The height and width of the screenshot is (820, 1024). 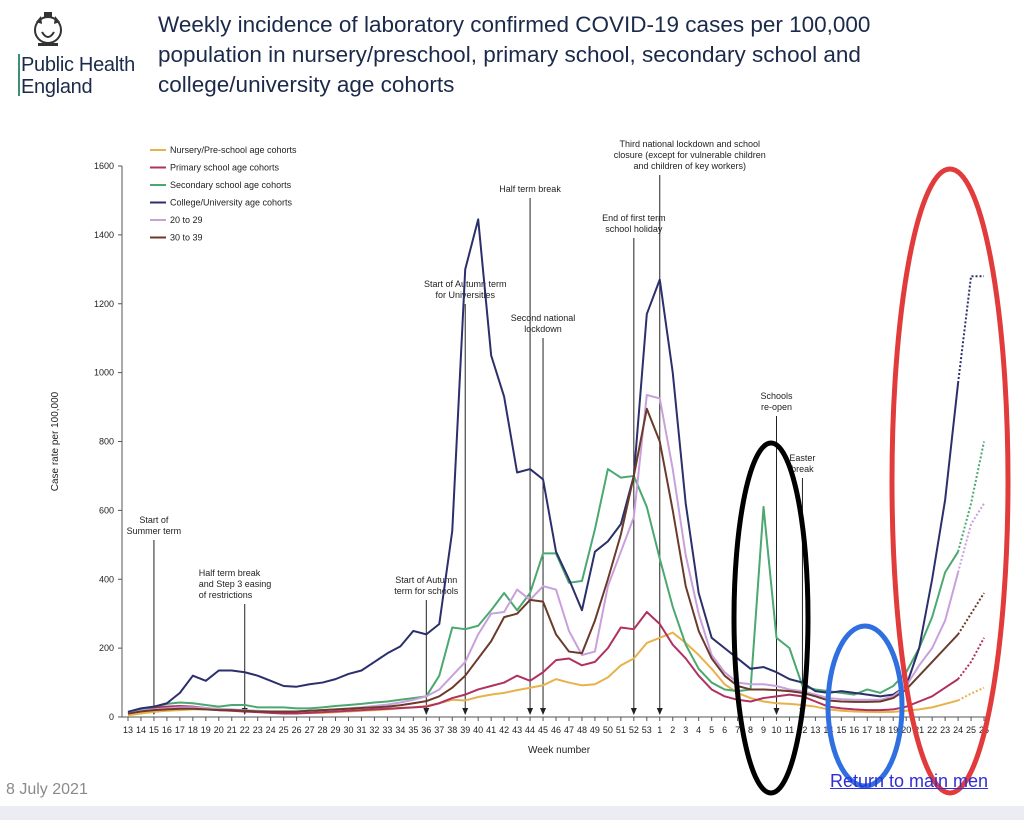 I want to click on x-tick-label: 34, so click(x=400, y=730).